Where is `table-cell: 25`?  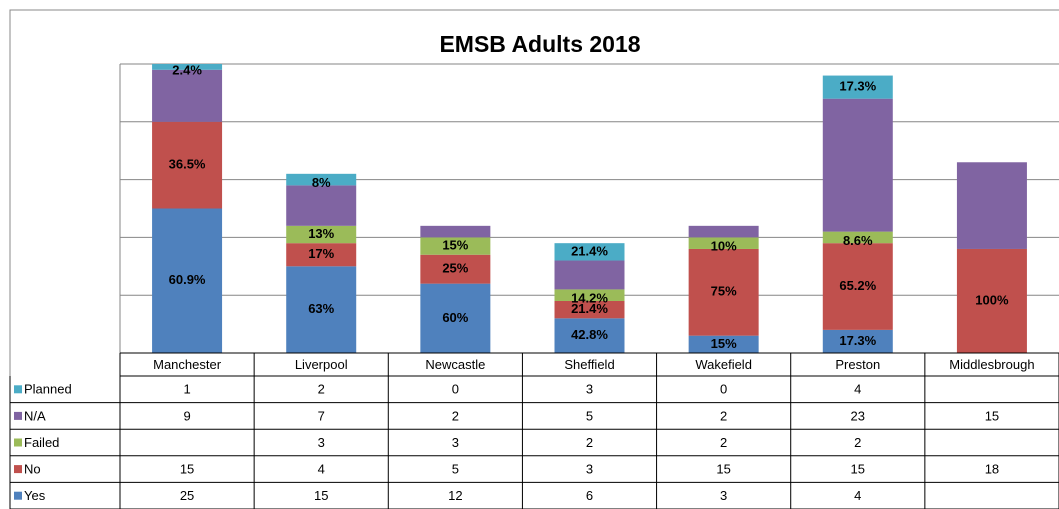 table-cell: 25 is located at coordinates (187, 495).